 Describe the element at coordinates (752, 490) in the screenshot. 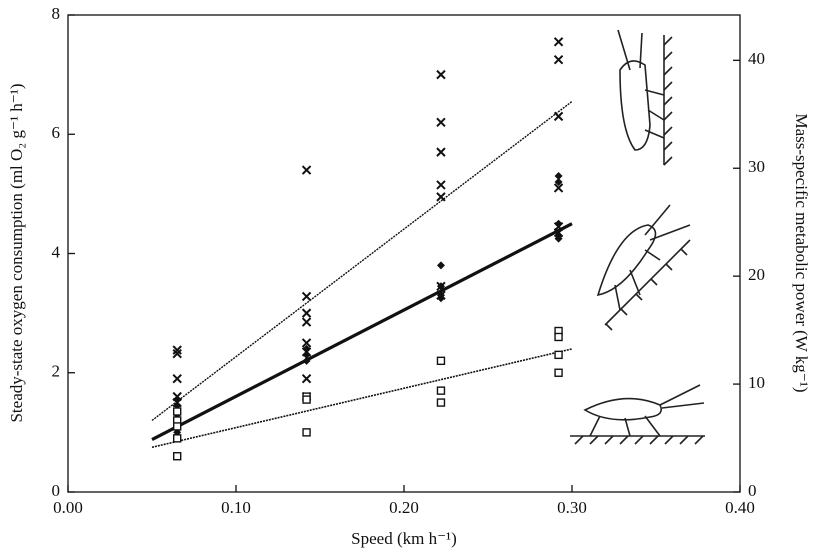

I see `y2-tick-label: 0` at that location.